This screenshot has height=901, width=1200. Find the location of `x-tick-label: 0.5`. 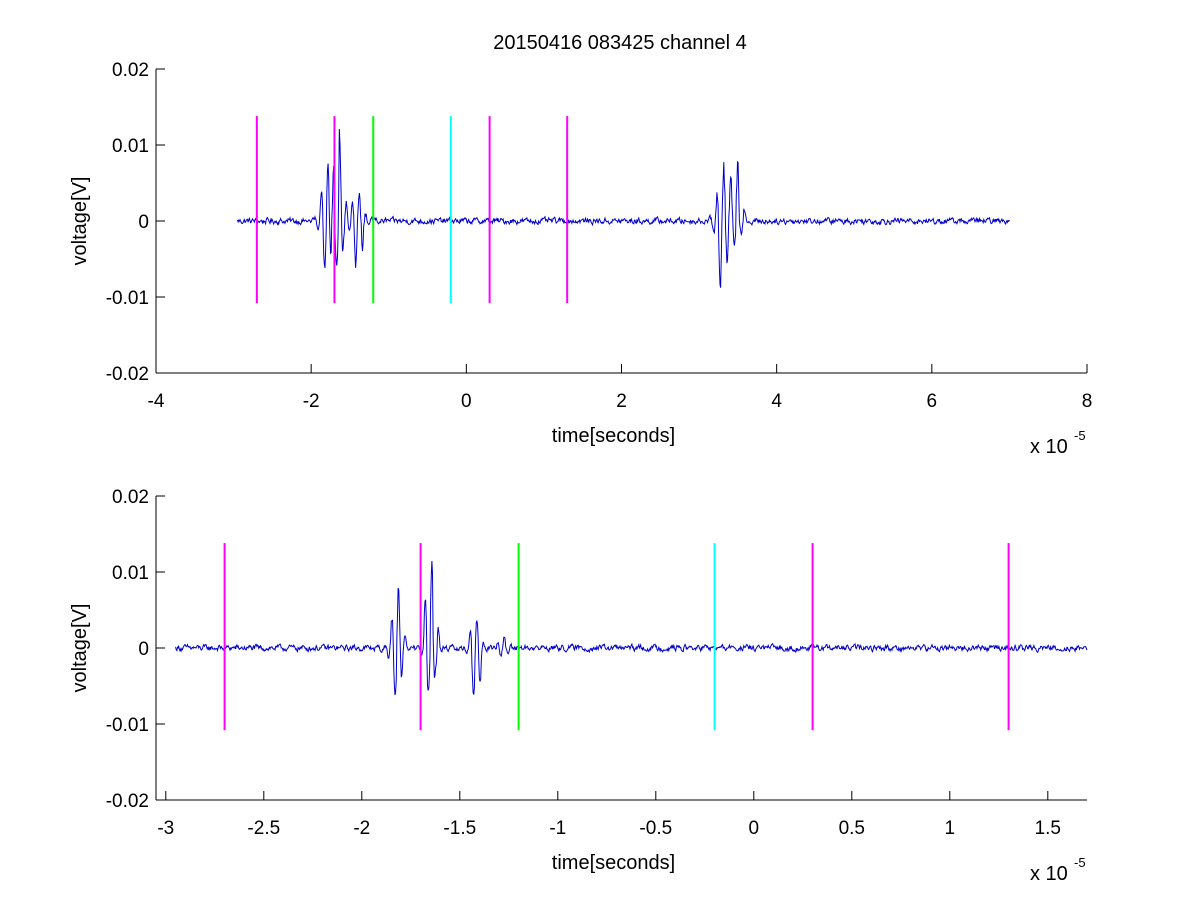

x-tick-label: 0.5 is located at coordinates (852, 828).